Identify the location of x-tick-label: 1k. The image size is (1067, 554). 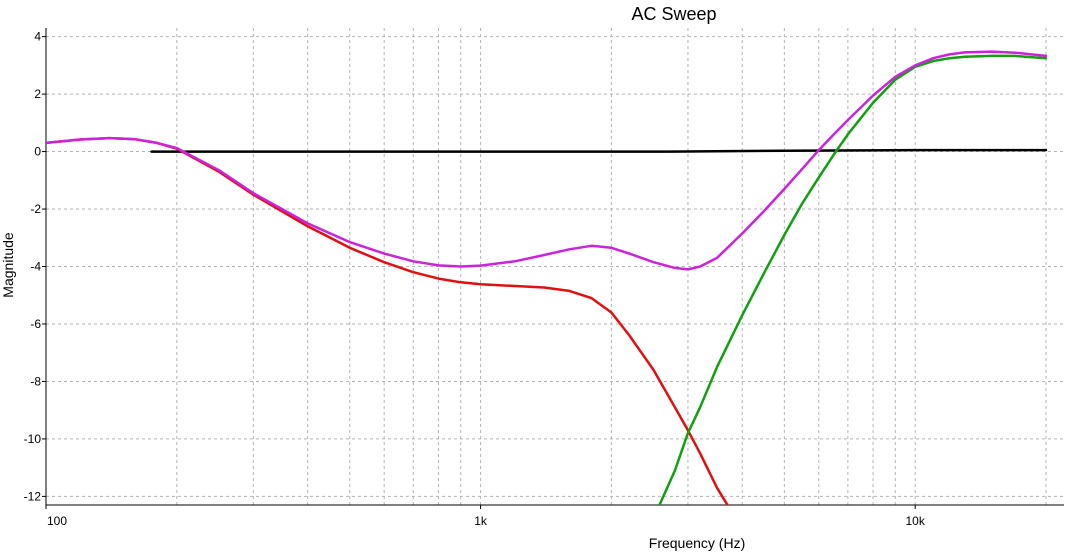
(481, 521).